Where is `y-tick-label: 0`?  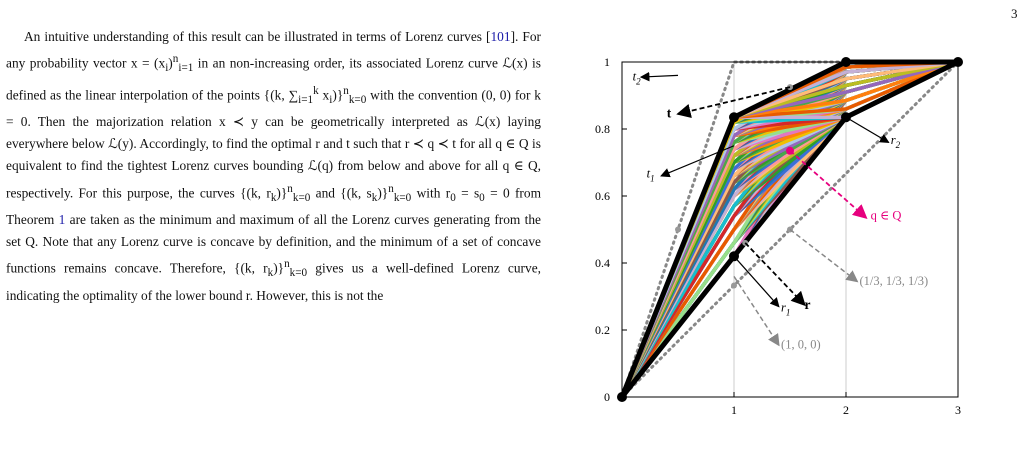 y-tick-label: 0 is located at coordinates (607, 397).